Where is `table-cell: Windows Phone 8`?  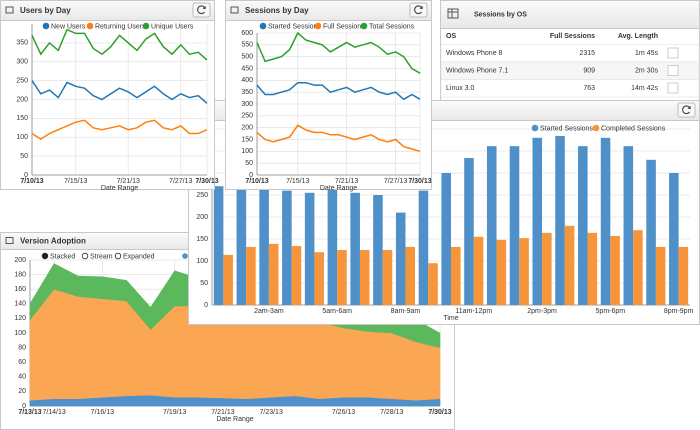
table-cell: Windows Phone 8 is located at coordinates (474, 53).